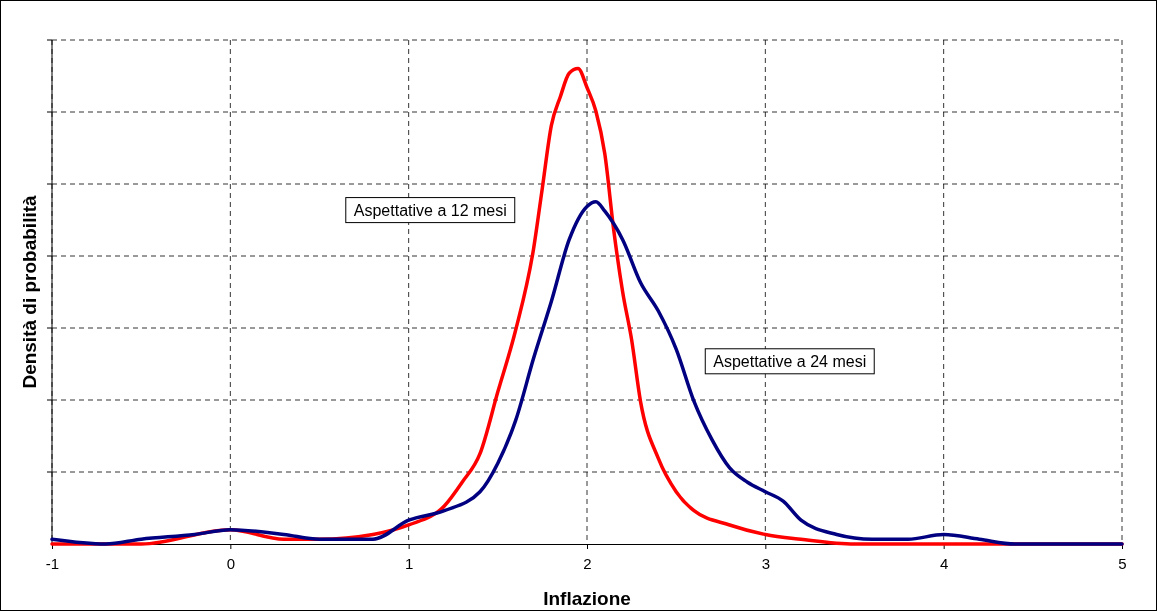 The height and width of the screenshot is (611, 1157). What do you see at coordinates (1122, 563) in the screenshot?
I see `x-tick-label: 5` at bounding box center [1122, 563].